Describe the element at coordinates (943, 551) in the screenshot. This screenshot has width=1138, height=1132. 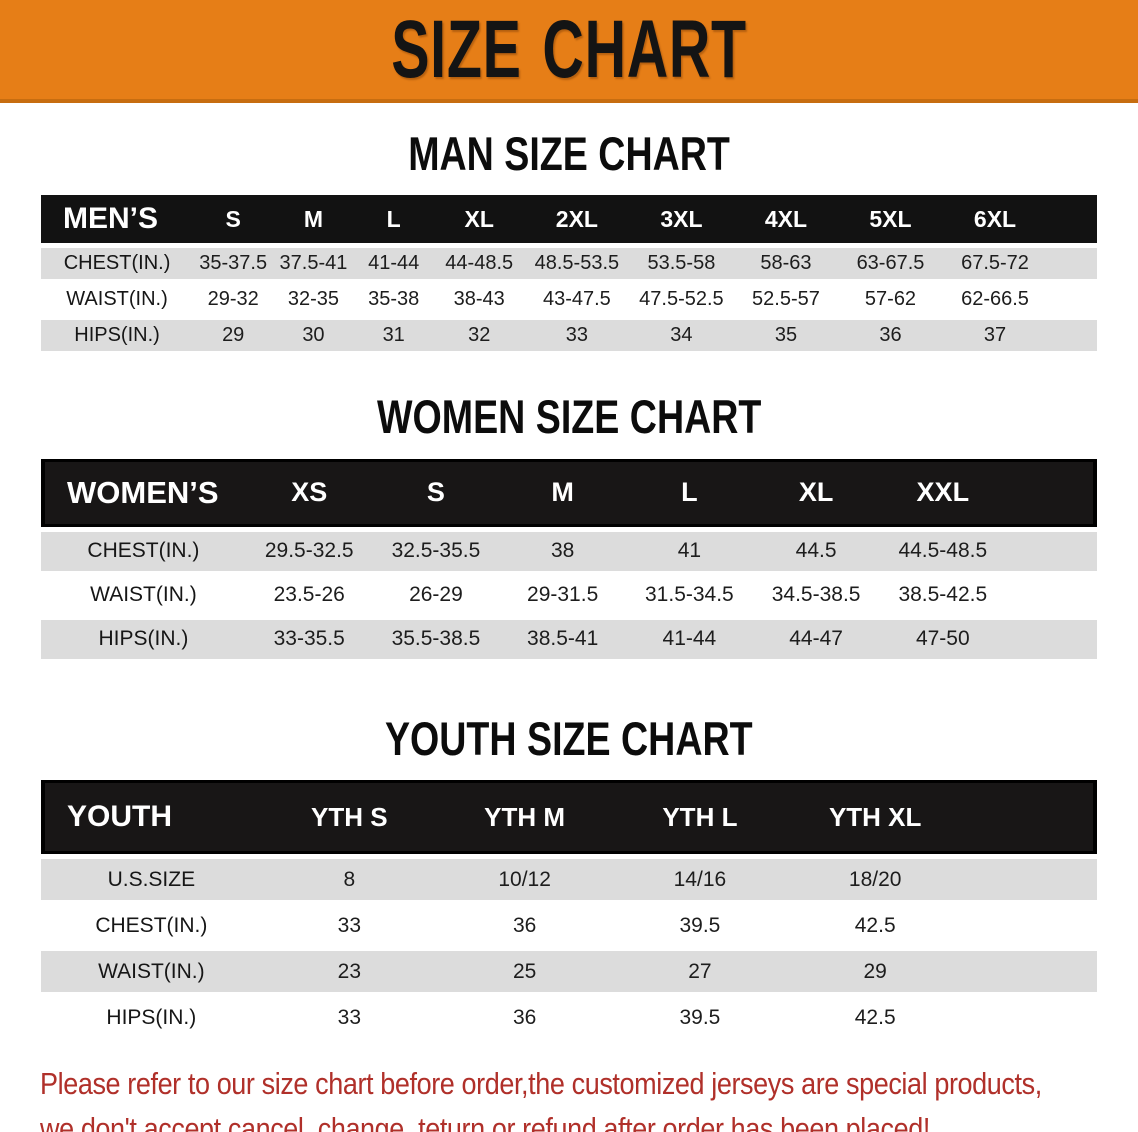
I see `size-value-cell: 44.5-48.5` at that location.